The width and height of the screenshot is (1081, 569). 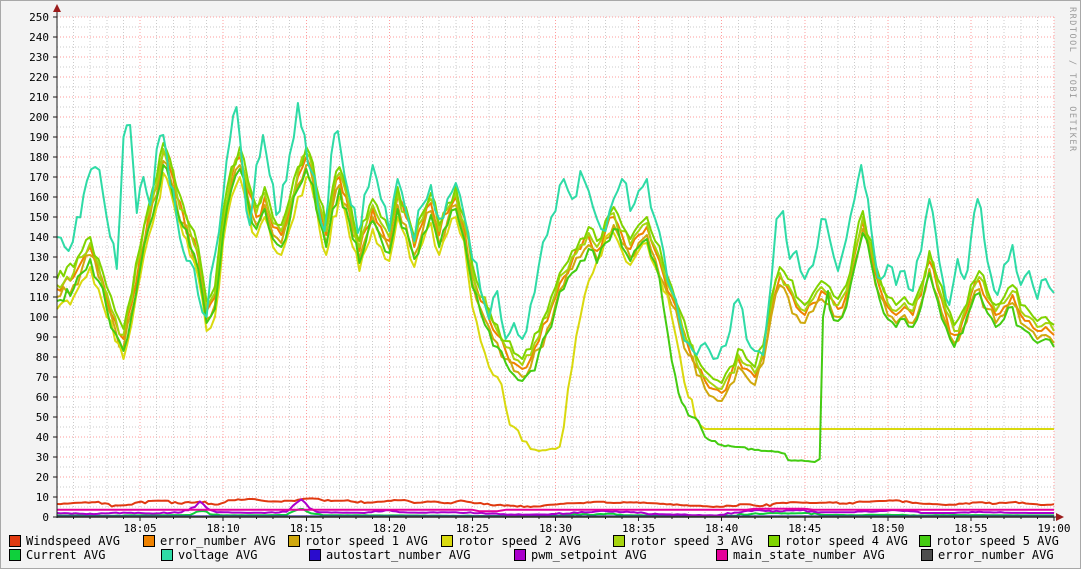 I want to click on legend-item-rotor-speed-5-avg: rotor speed 5 AVG, so click(x=989, y=541).